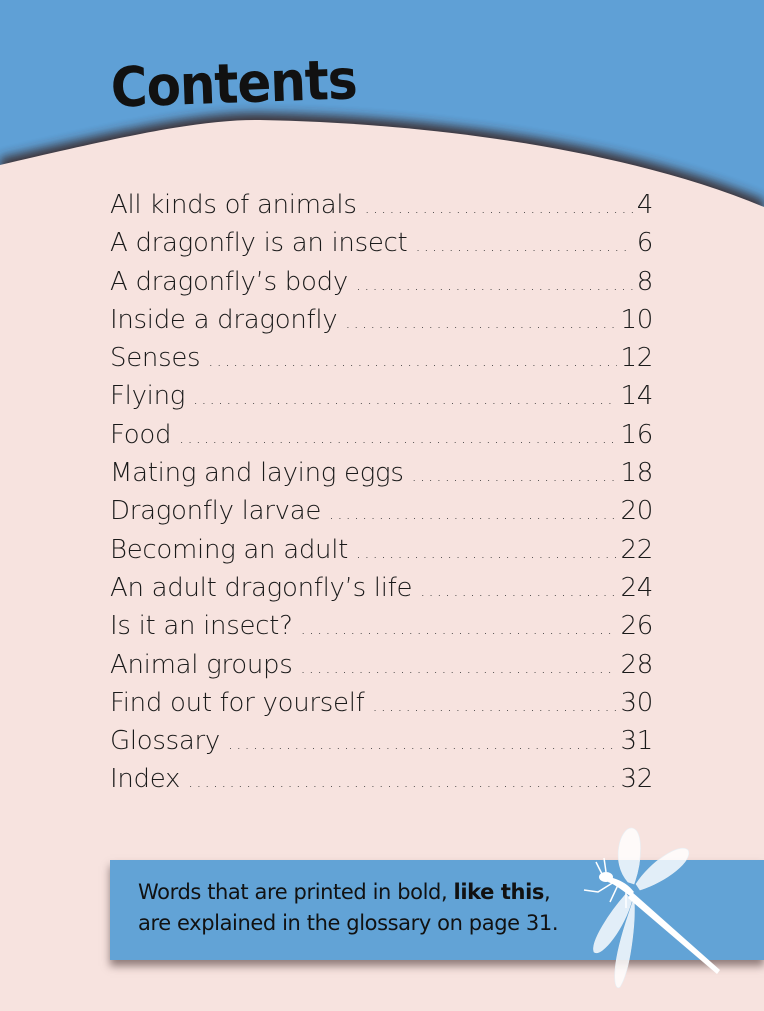  Describe the element at coordinates (145, 779) in the screenshot. I see `toc-entry-title: Index` at that location.